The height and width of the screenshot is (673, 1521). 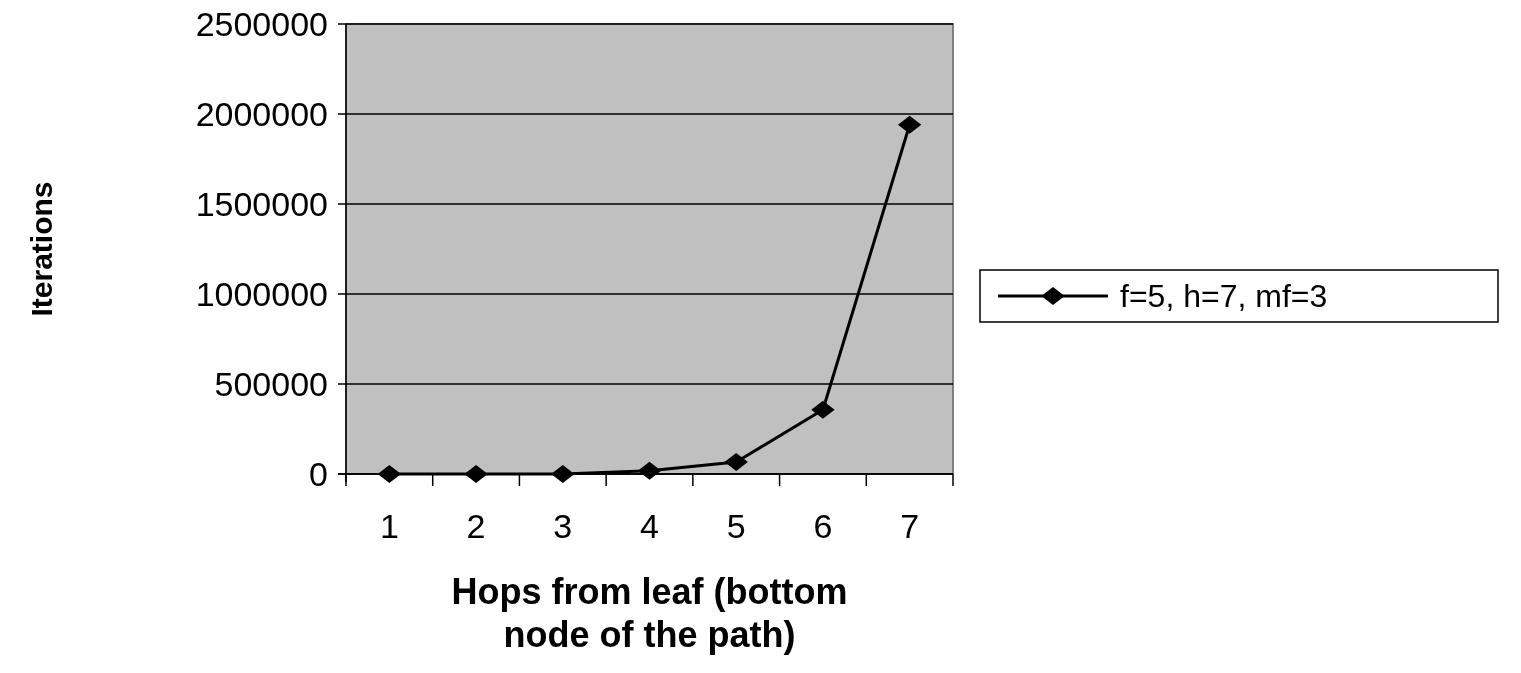 What do you see at coordinates (1224, 296) in the screenshot?
I see `legend-label: f=5, h=7, mf=3` at bounding box center [1224, 296].